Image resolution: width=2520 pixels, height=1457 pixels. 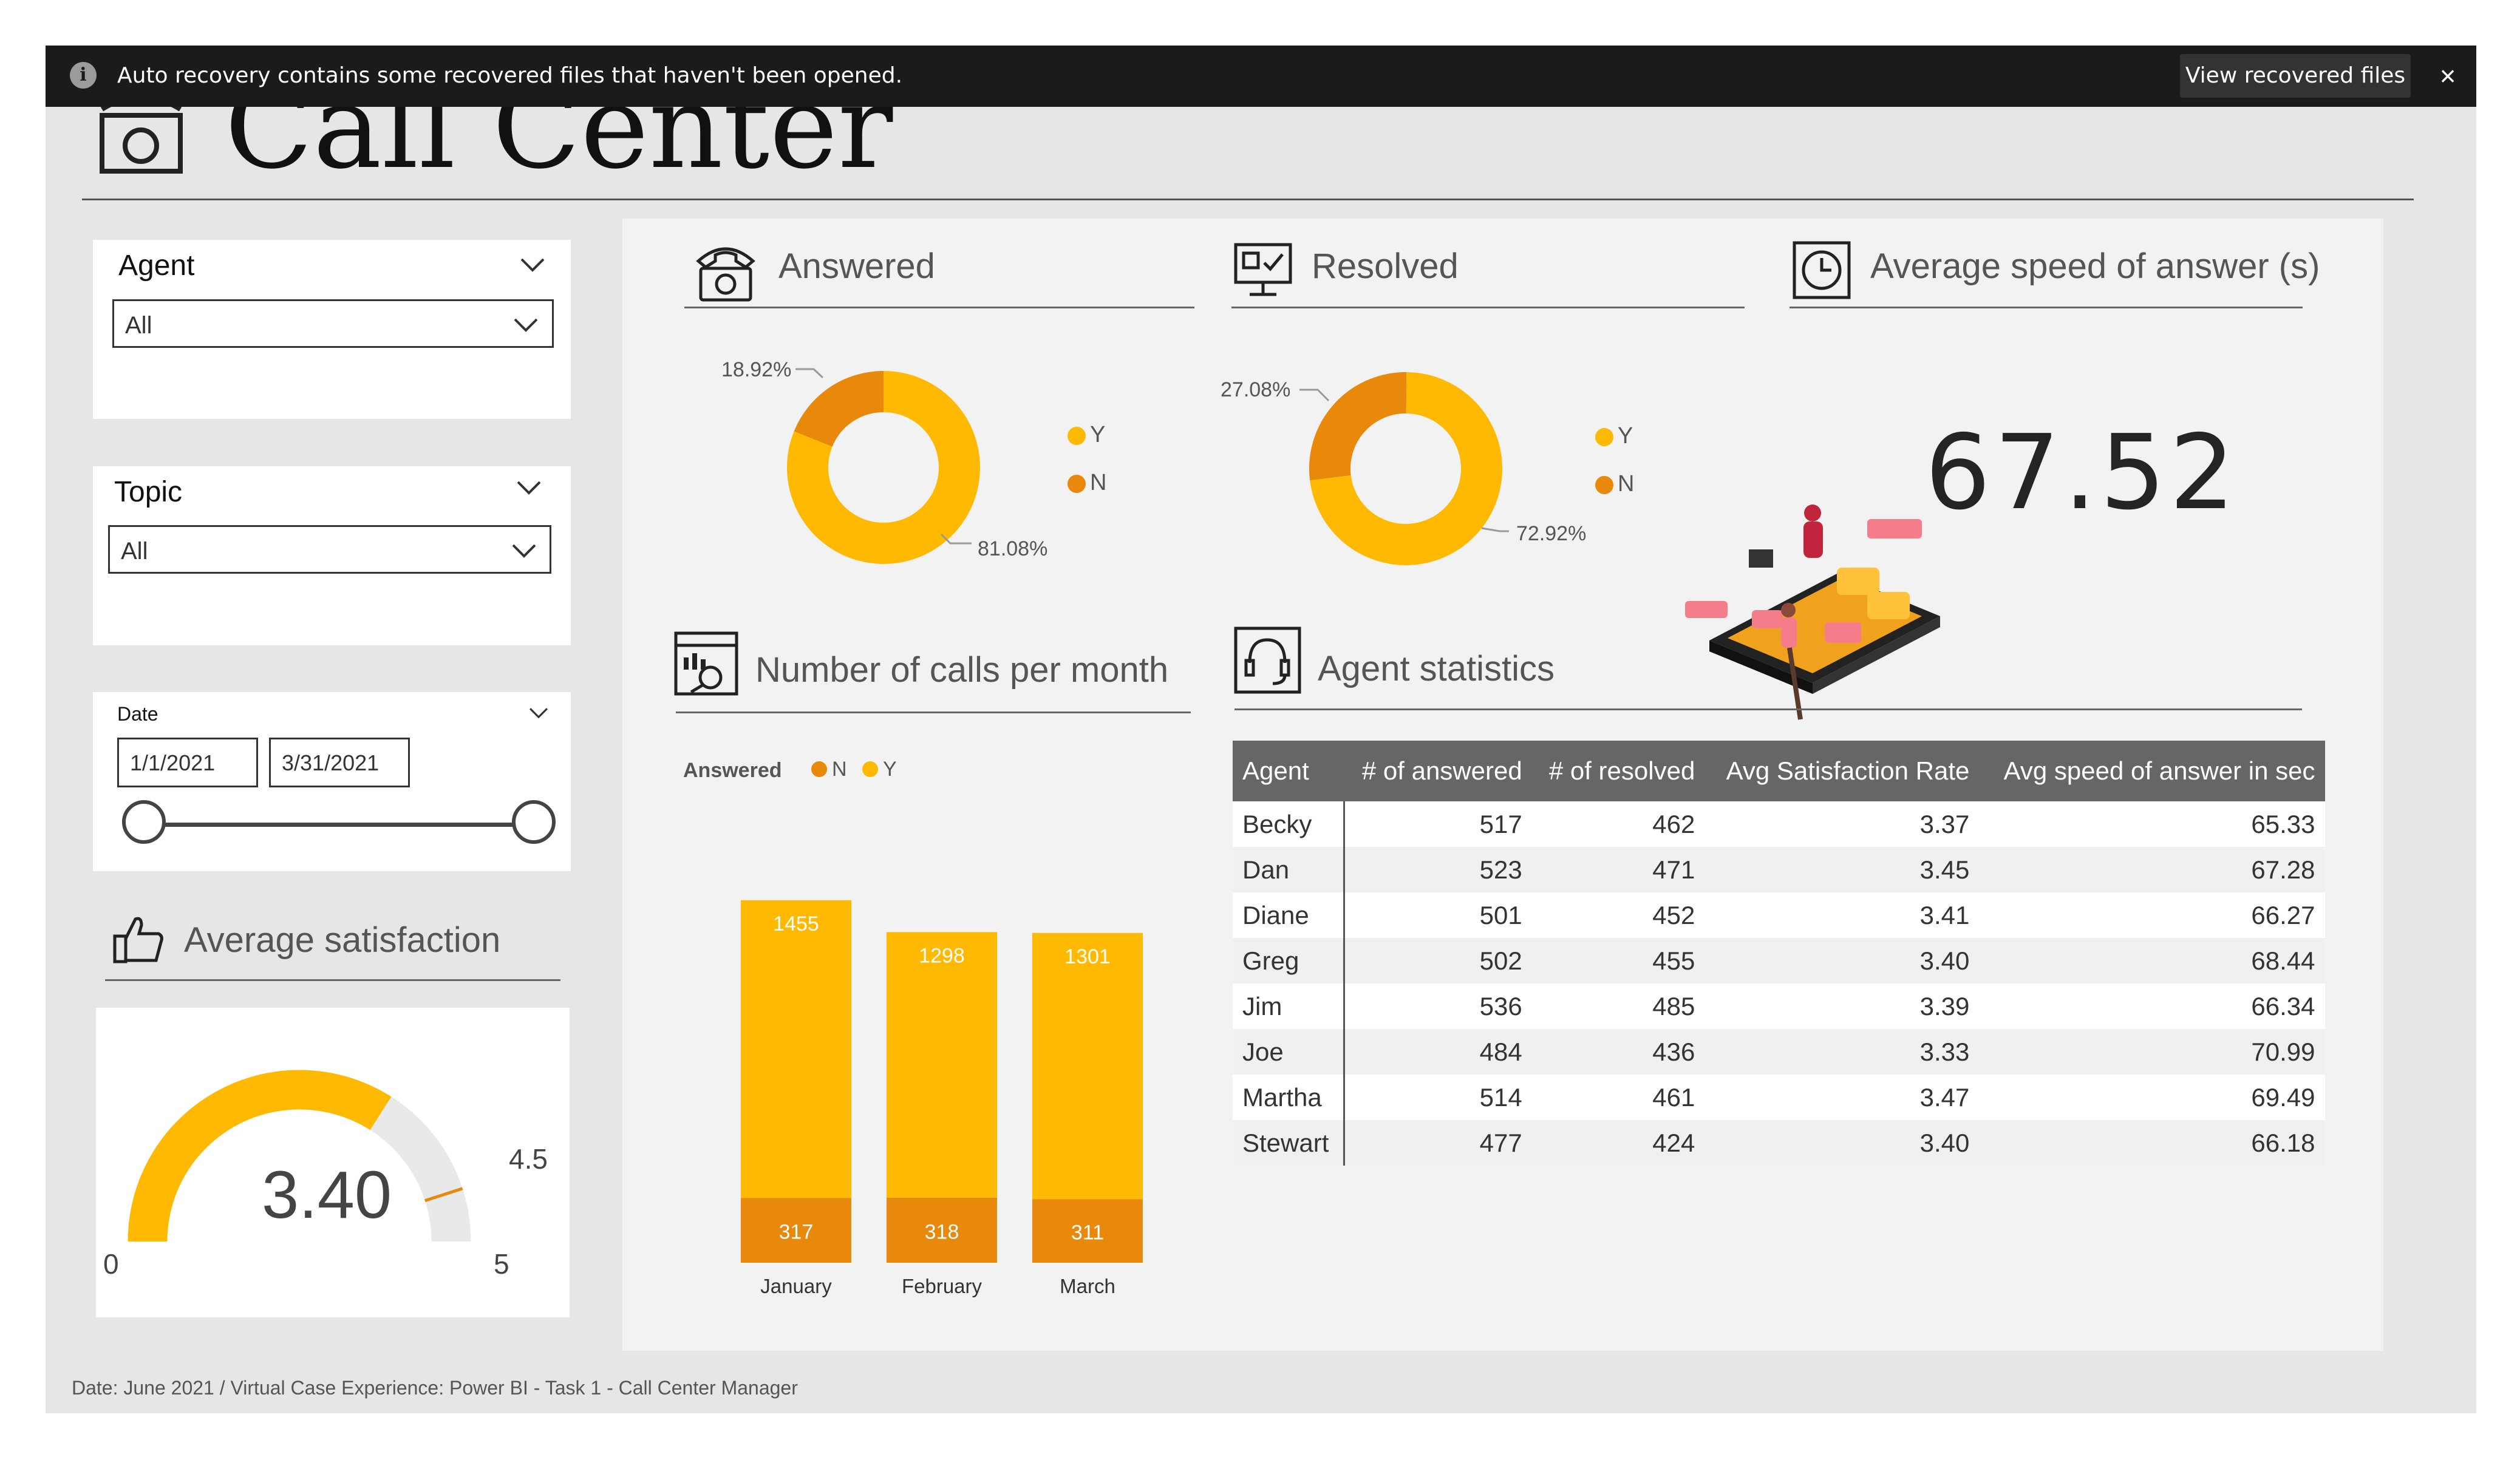 I want to click on gauge-fill, so click(x=260, y=1156).